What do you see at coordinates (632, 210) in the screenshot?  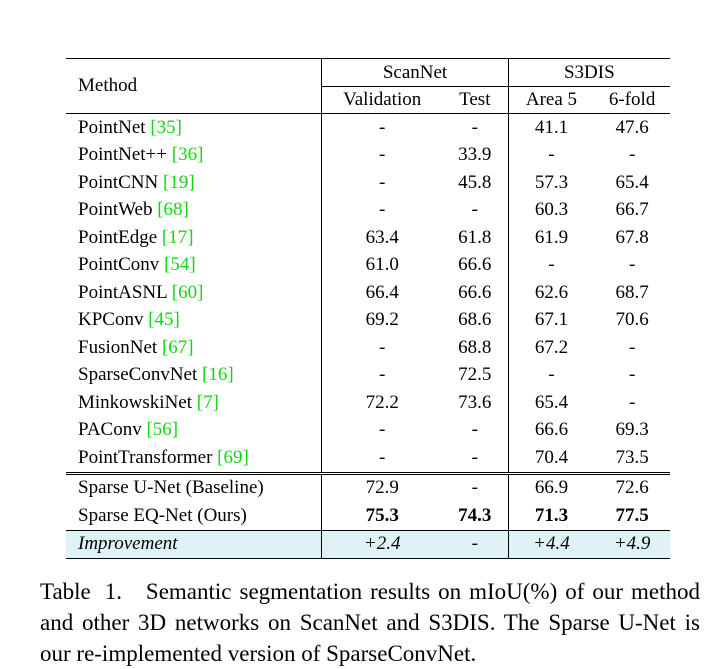 I see `row-6fold: 66.7` at bounding box center [632, 210].